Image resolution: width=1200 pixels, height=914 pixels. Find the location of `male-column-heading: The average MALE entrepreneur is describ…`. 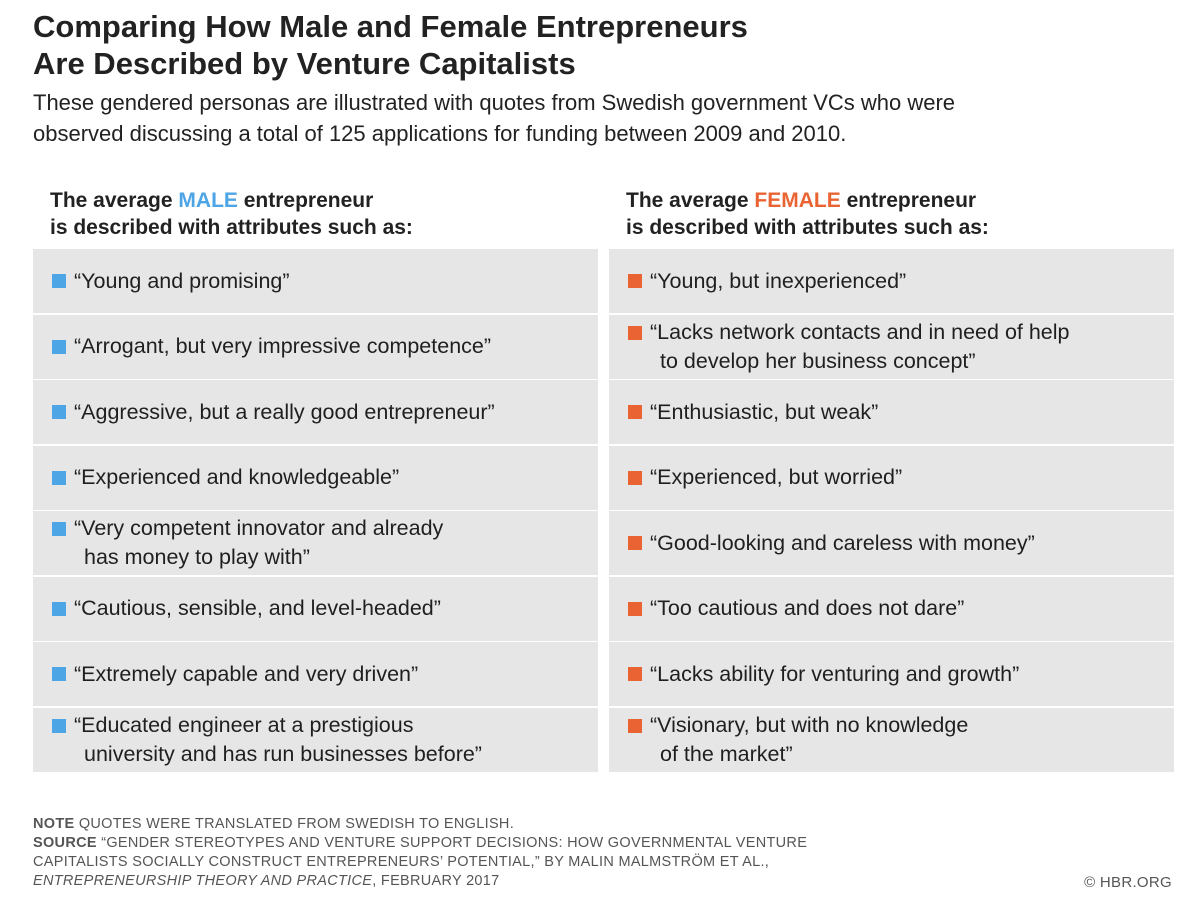

male-column-heading: The average MALE entrepreneur is describ… is located at coordinates (324, 218).